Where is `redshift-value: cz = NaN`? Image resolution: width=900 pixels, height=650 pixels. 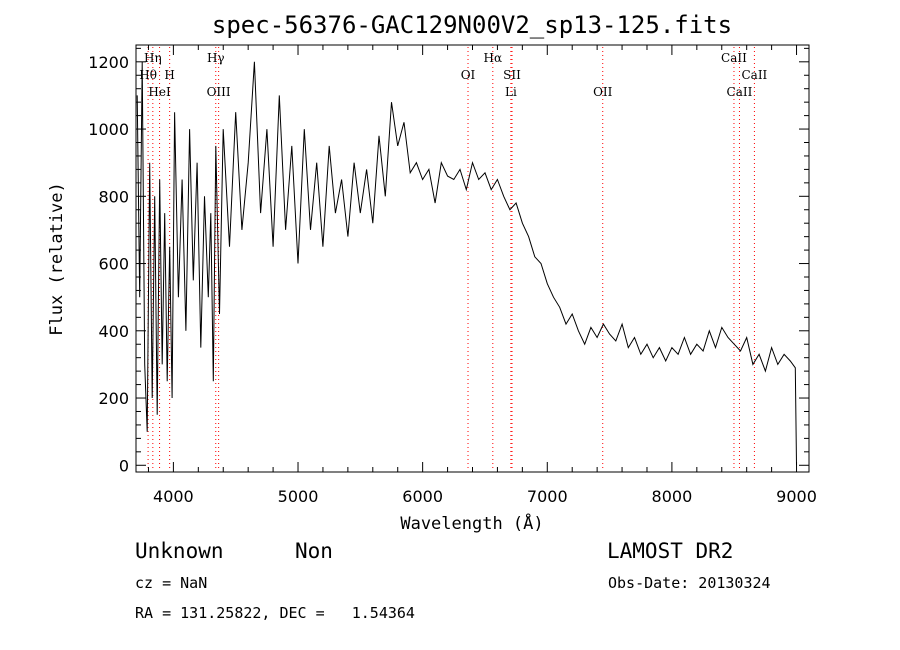 redshift-value: cz = NaN is located at coordinates (171, 583).